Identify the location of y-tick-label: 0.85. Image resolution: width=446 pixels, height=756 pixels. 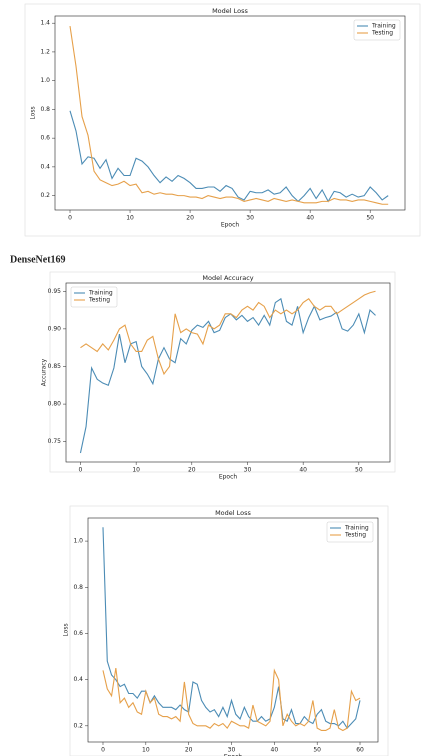
(55, 366).